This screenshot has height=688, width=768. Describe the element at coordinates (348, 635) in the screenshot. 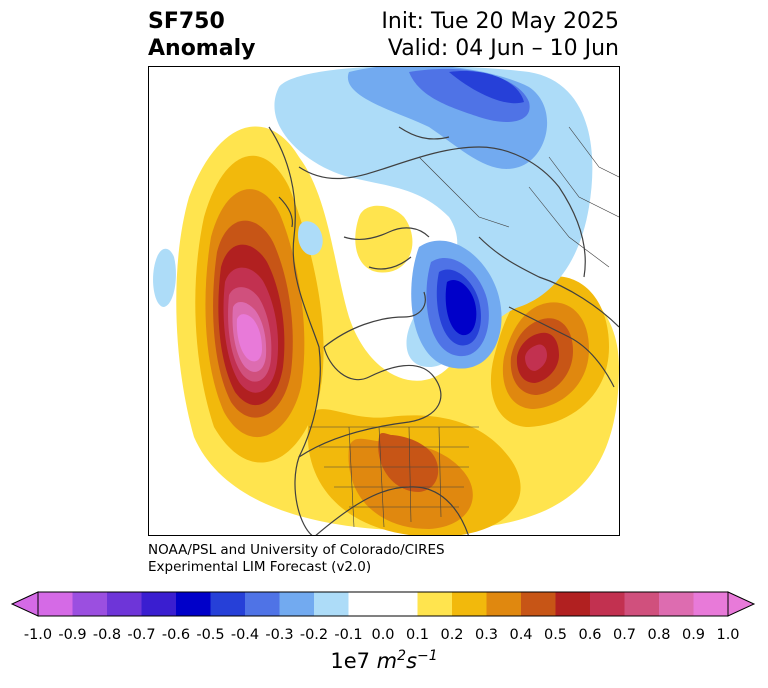

I see `colorbar-tick-label: -0.1` at that location.